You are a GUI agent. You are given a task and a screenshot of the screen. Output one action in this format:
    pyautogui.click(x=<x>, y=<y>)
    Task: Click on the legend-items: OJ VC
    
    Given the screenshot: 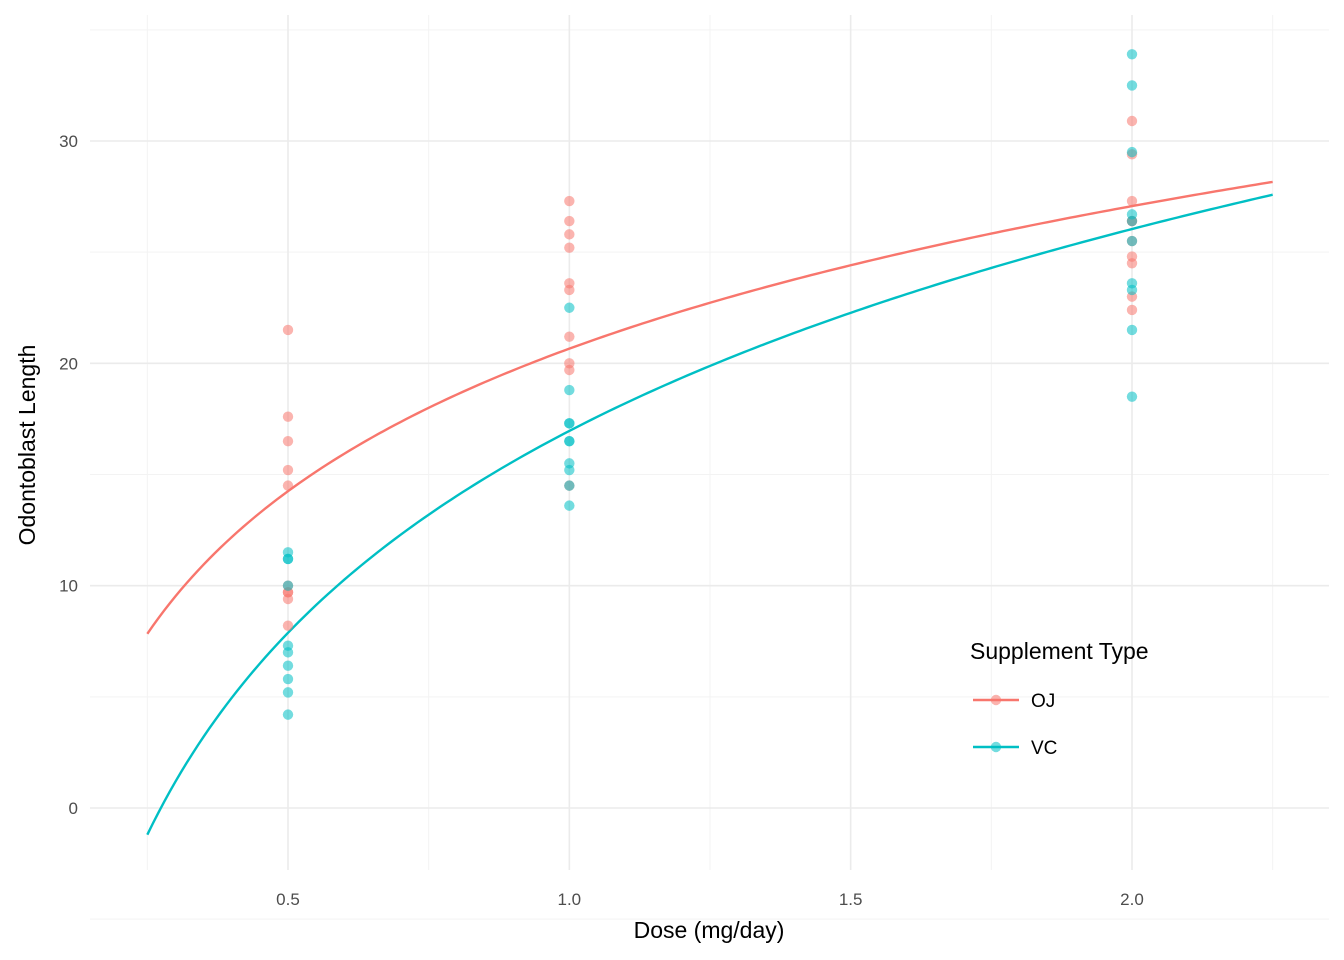 What is the action you would take?
    pyautogui.click(x=1015, y=725)
    